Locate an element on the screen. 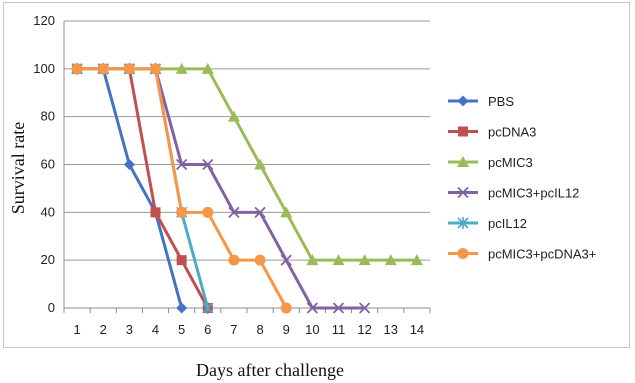 This screenshot has height=383, width=635. y-tick-label-0: 0 is located at coordinates (51, 307).